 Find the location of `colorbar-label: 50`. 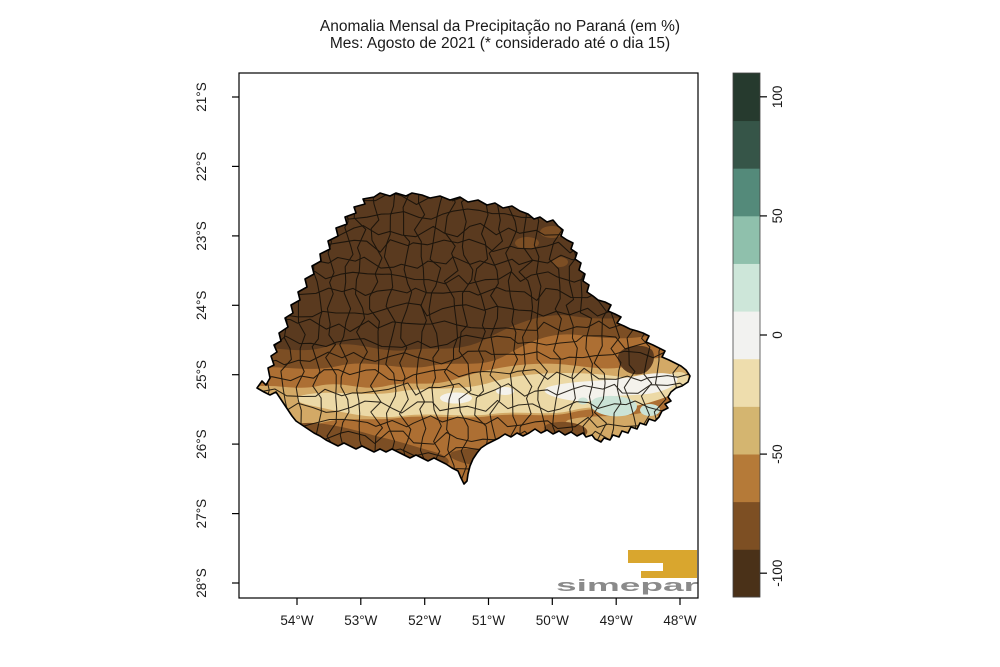

colorbar-label: 50 is located at coordinates (777, 215).